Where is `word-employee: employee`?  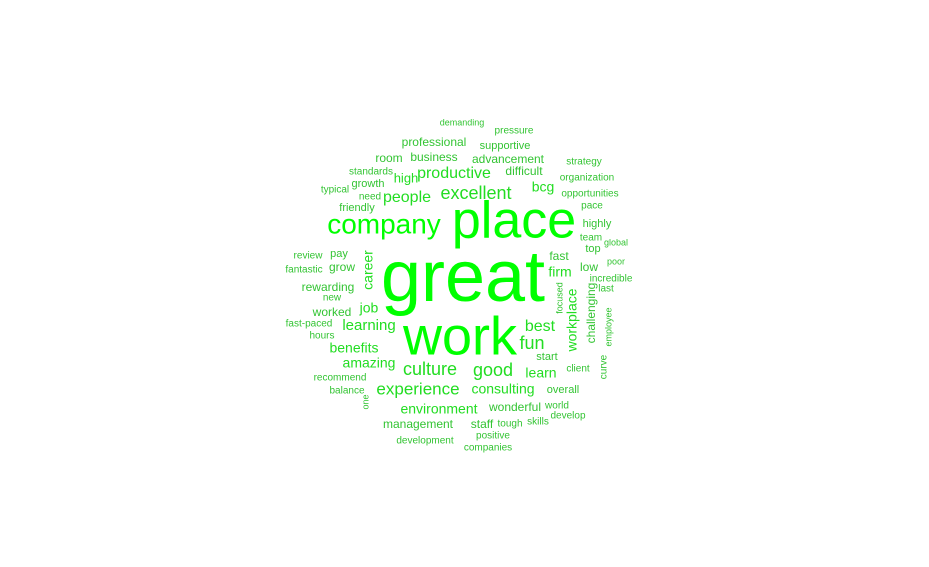 word-employee: employee is located at coordinates (608, 326).